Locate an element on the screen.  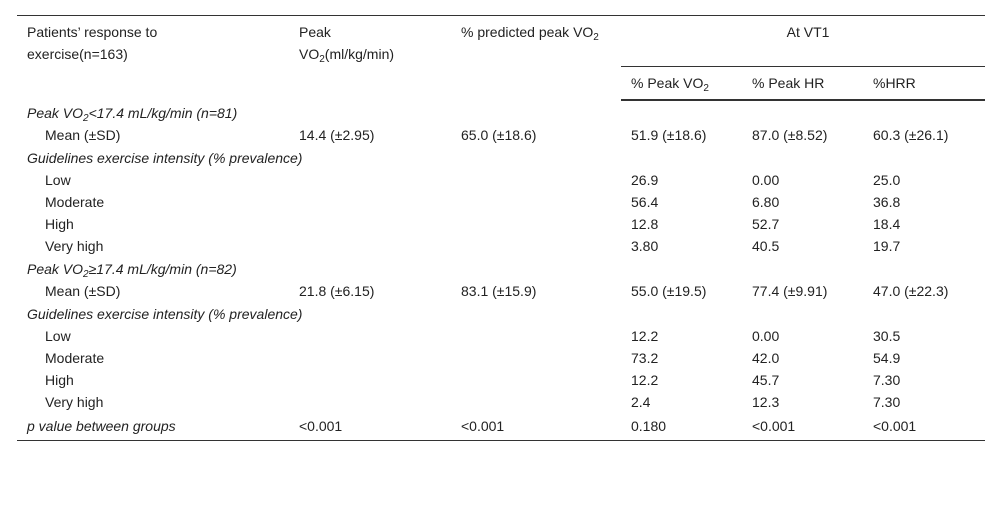
cell-text: 18.4 is located at coordinates (887, 224).